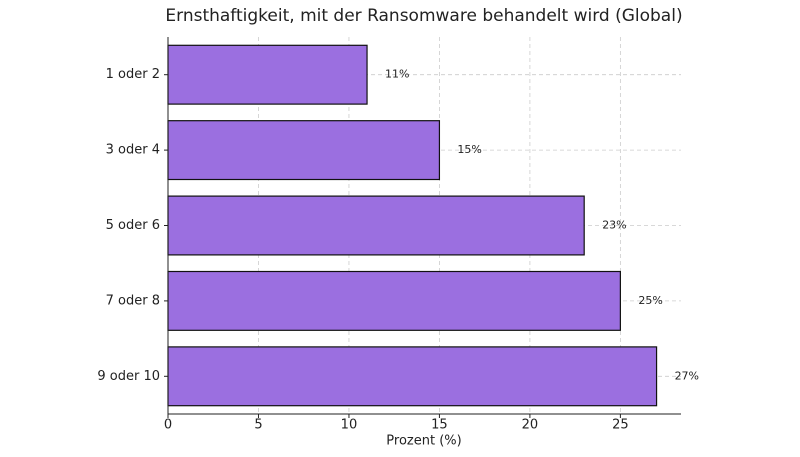 The height and width of the screenshot is (457, 800). Describe the element at coordinates (133, 300) in the screenshot. I see `y-tick-label: 7 oder 8` at that location.